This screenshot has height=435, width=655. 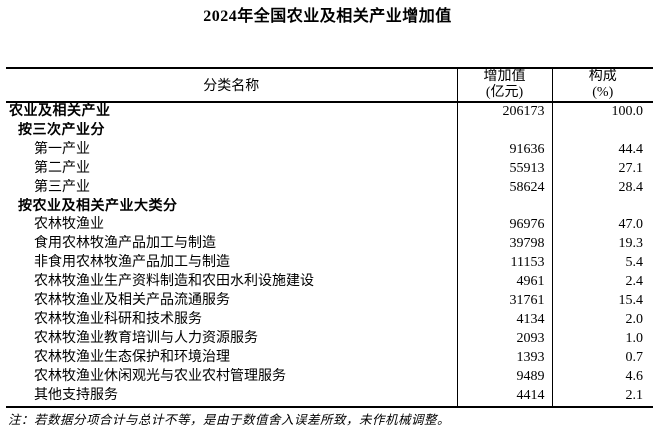 What do you see at coordinates (602, 396) in the screenshot?
I see `share-cell: 2.1` at bounding box center [602, 396].